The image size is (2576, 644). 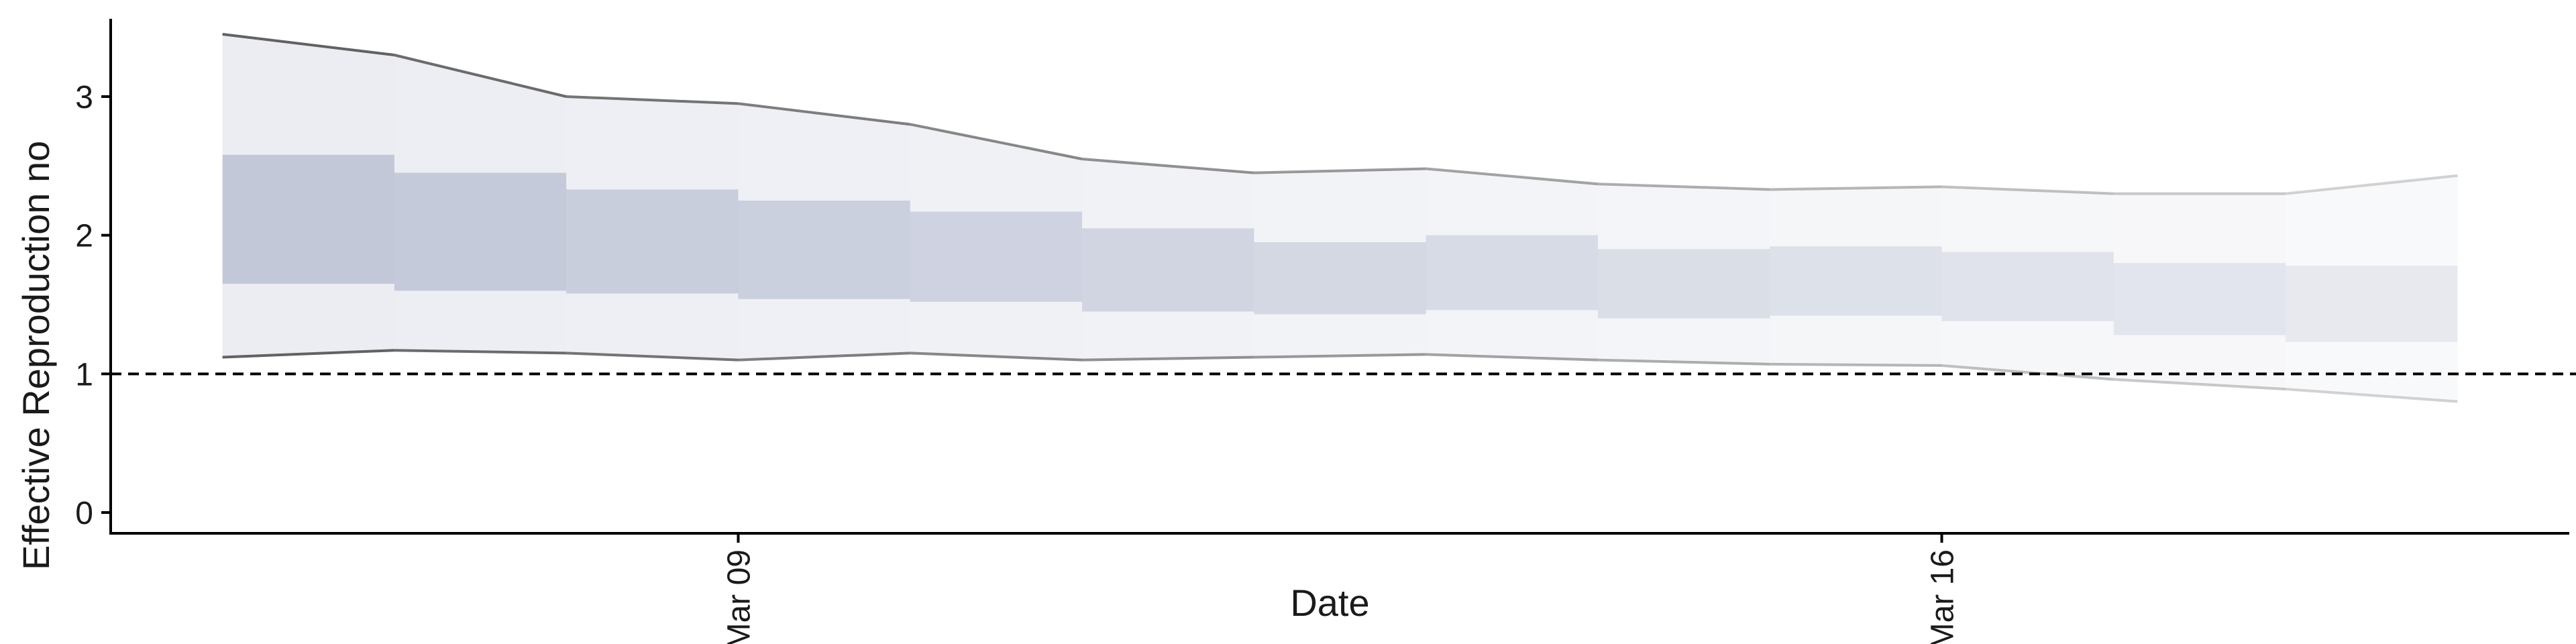 What do you see at coordinates (84, 374) in the screenshot?
I see `y-tick-label: 1` at bounding box center [84, 374].